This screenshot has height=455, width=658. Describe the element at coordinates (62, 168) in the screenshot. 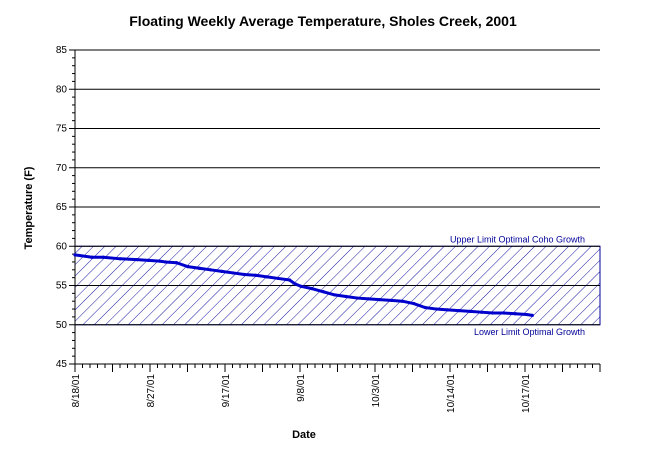

I see `y-tick-label: 70` at that location.